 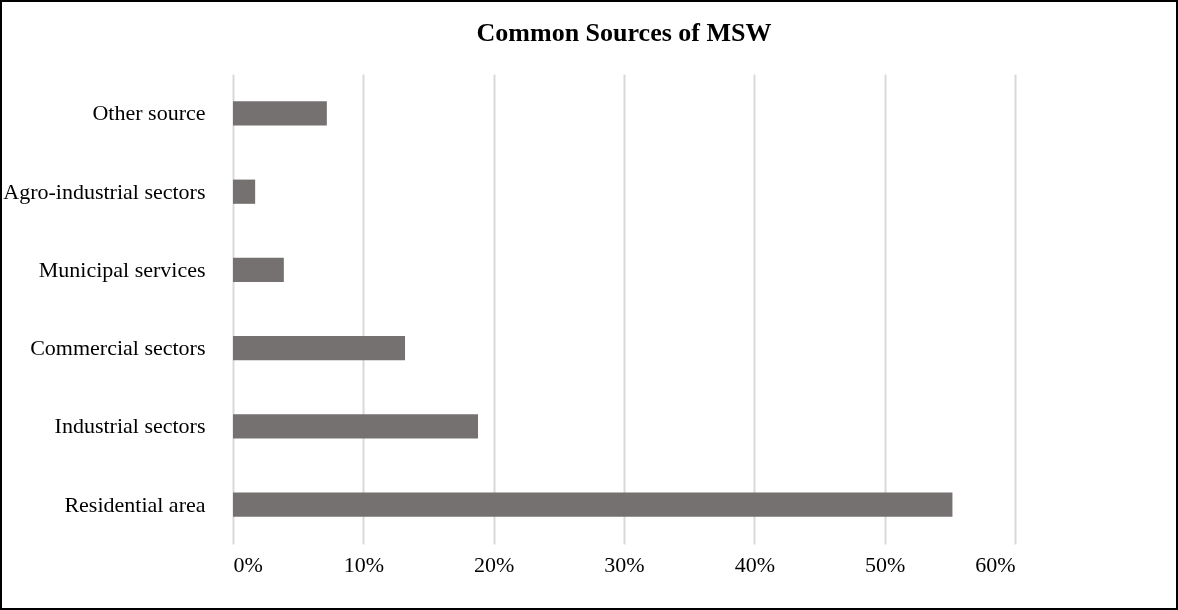 I want to click on x-tick-label: 20%, so click(x=494, y=564).